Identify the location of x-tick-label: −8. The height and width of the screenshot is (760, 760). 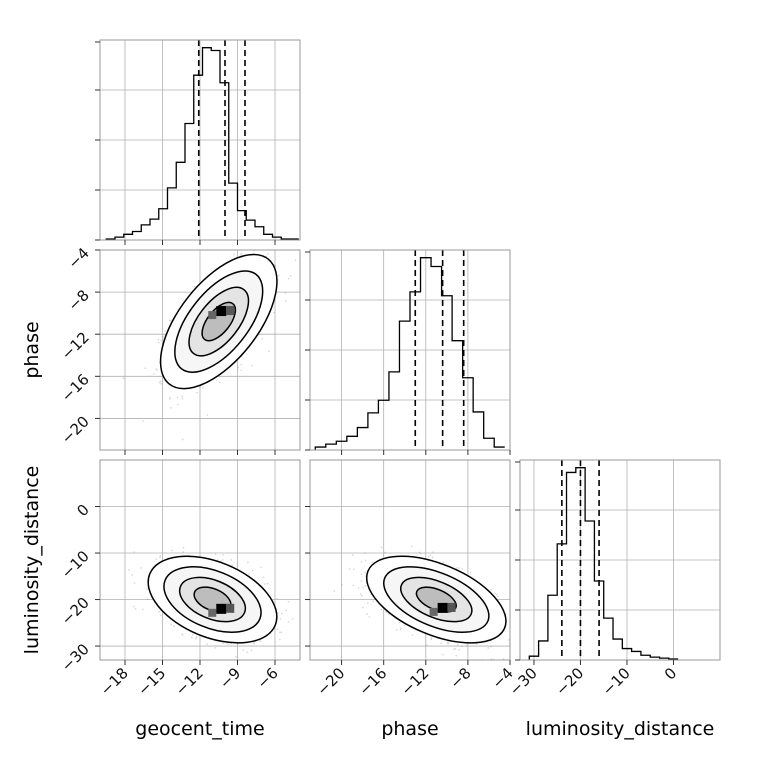
(460, 678).